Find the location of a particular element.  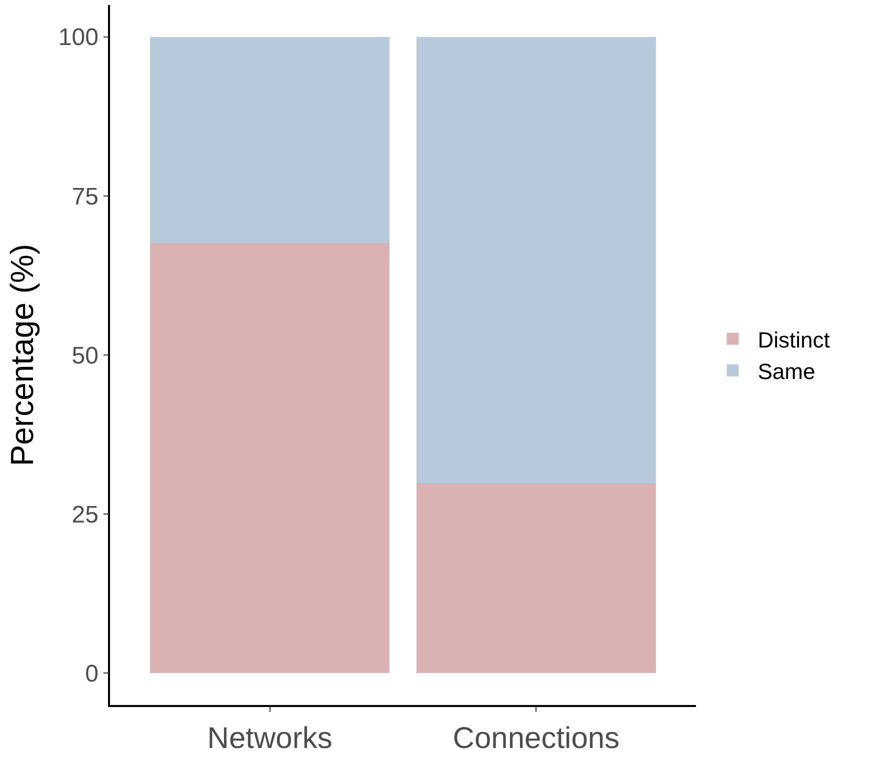

y-tick-label: 0 is located at coordinates (91, 674).